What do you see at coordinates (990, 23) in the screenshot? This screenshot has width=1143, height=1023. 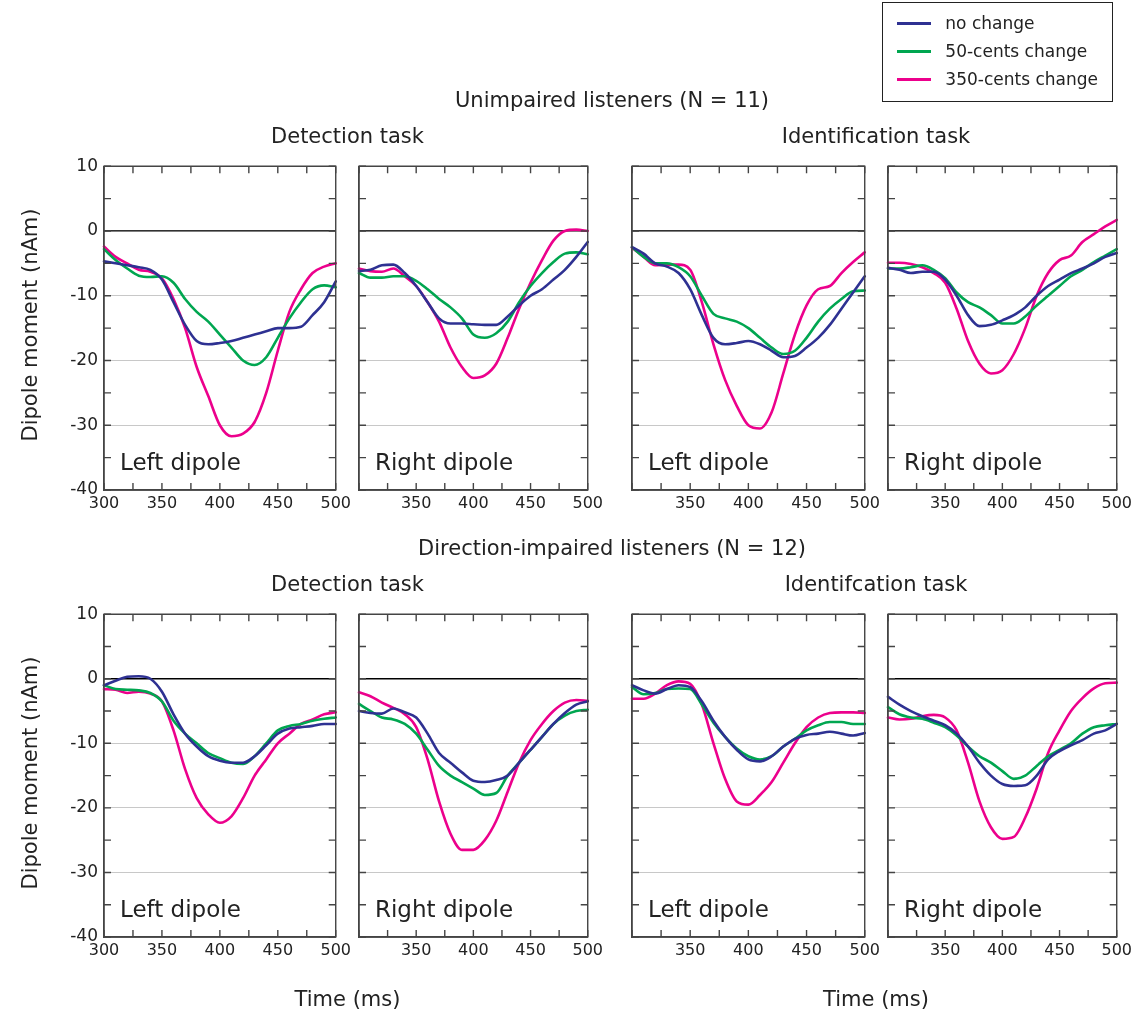 I see `legend-label: no change` at bounding box center [990, 23].